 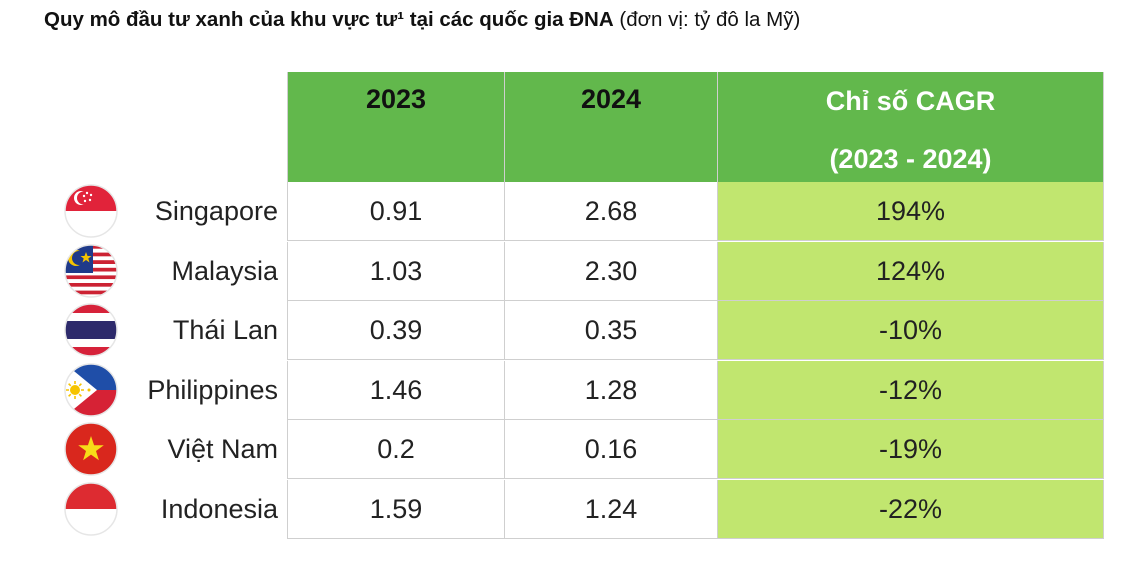 What do you see at coordinates (611, 330) in the screenshot?
I see `cell-2024: 0.35` at bounding box center [611, 330].